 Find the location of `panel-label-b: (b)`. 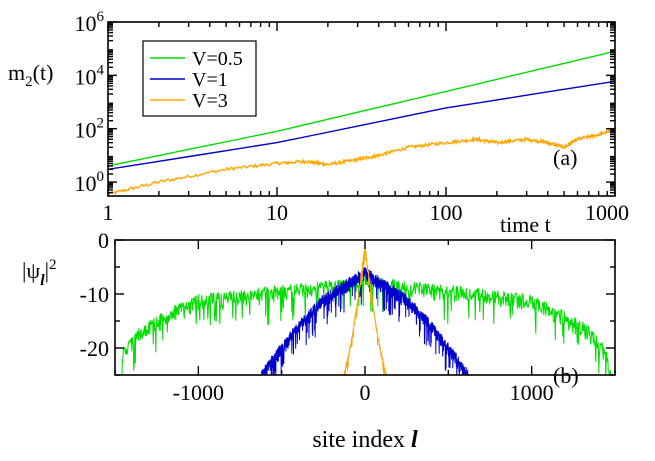

panel-label-b: (b) is located at coordinates (566, 375).